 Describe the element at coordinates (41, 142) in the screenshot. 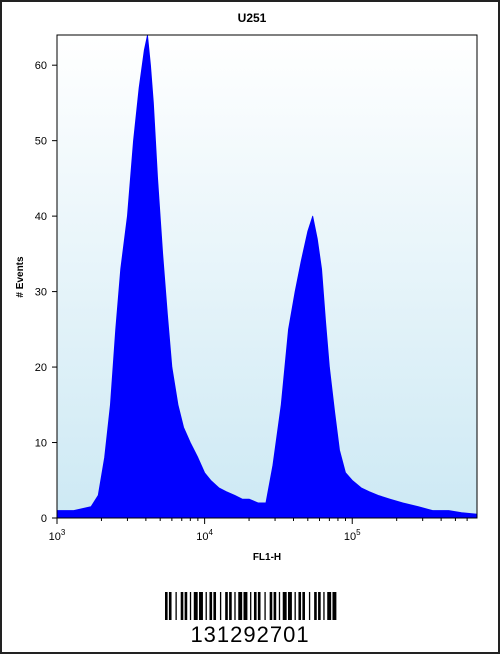

I see `y-tick-label: 50` at that location.